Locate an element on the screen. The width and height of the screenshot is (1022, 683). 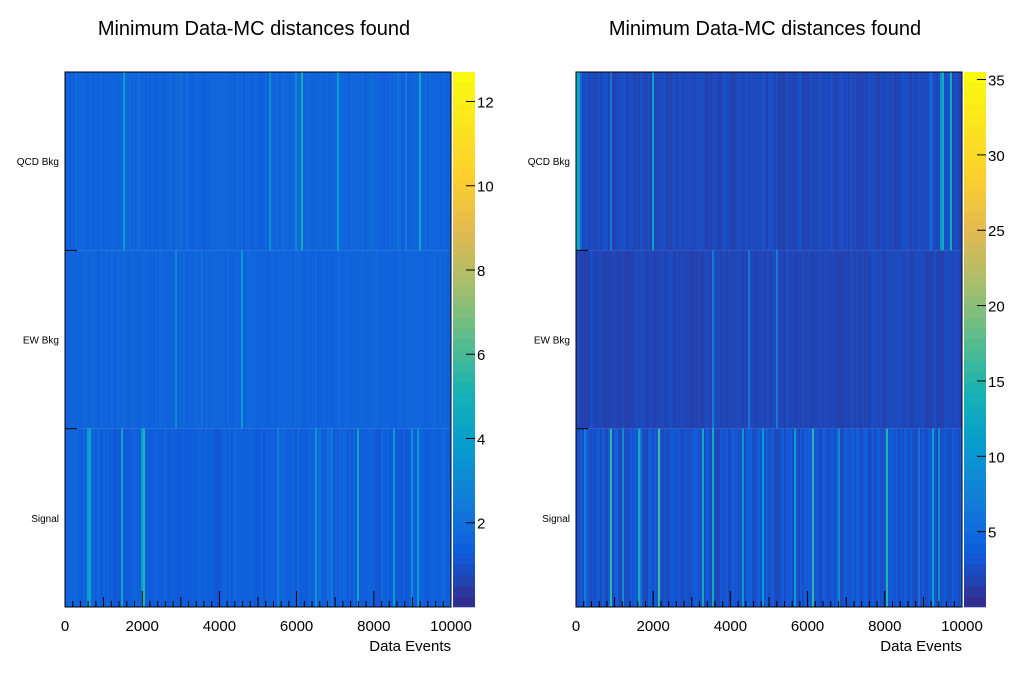
x-tick-label: 6000 is located at coordinates (807, 626).